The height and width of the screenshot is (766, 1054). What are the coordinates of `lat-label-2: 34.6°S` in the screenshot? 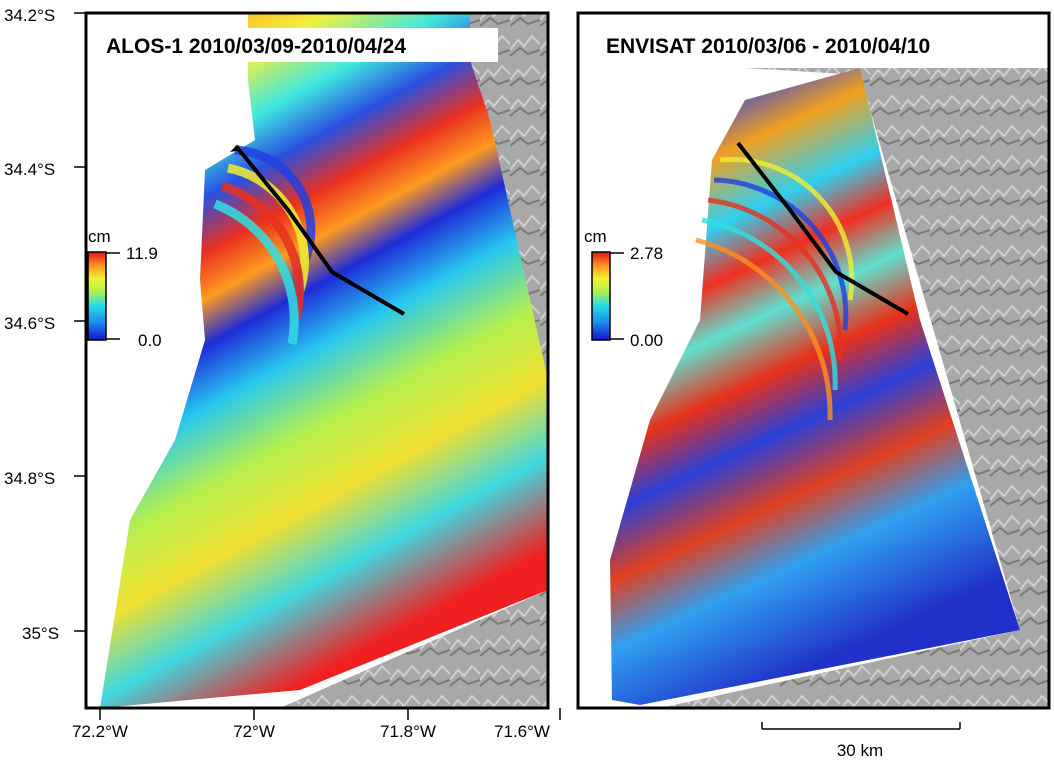 It's located at (29, 323).